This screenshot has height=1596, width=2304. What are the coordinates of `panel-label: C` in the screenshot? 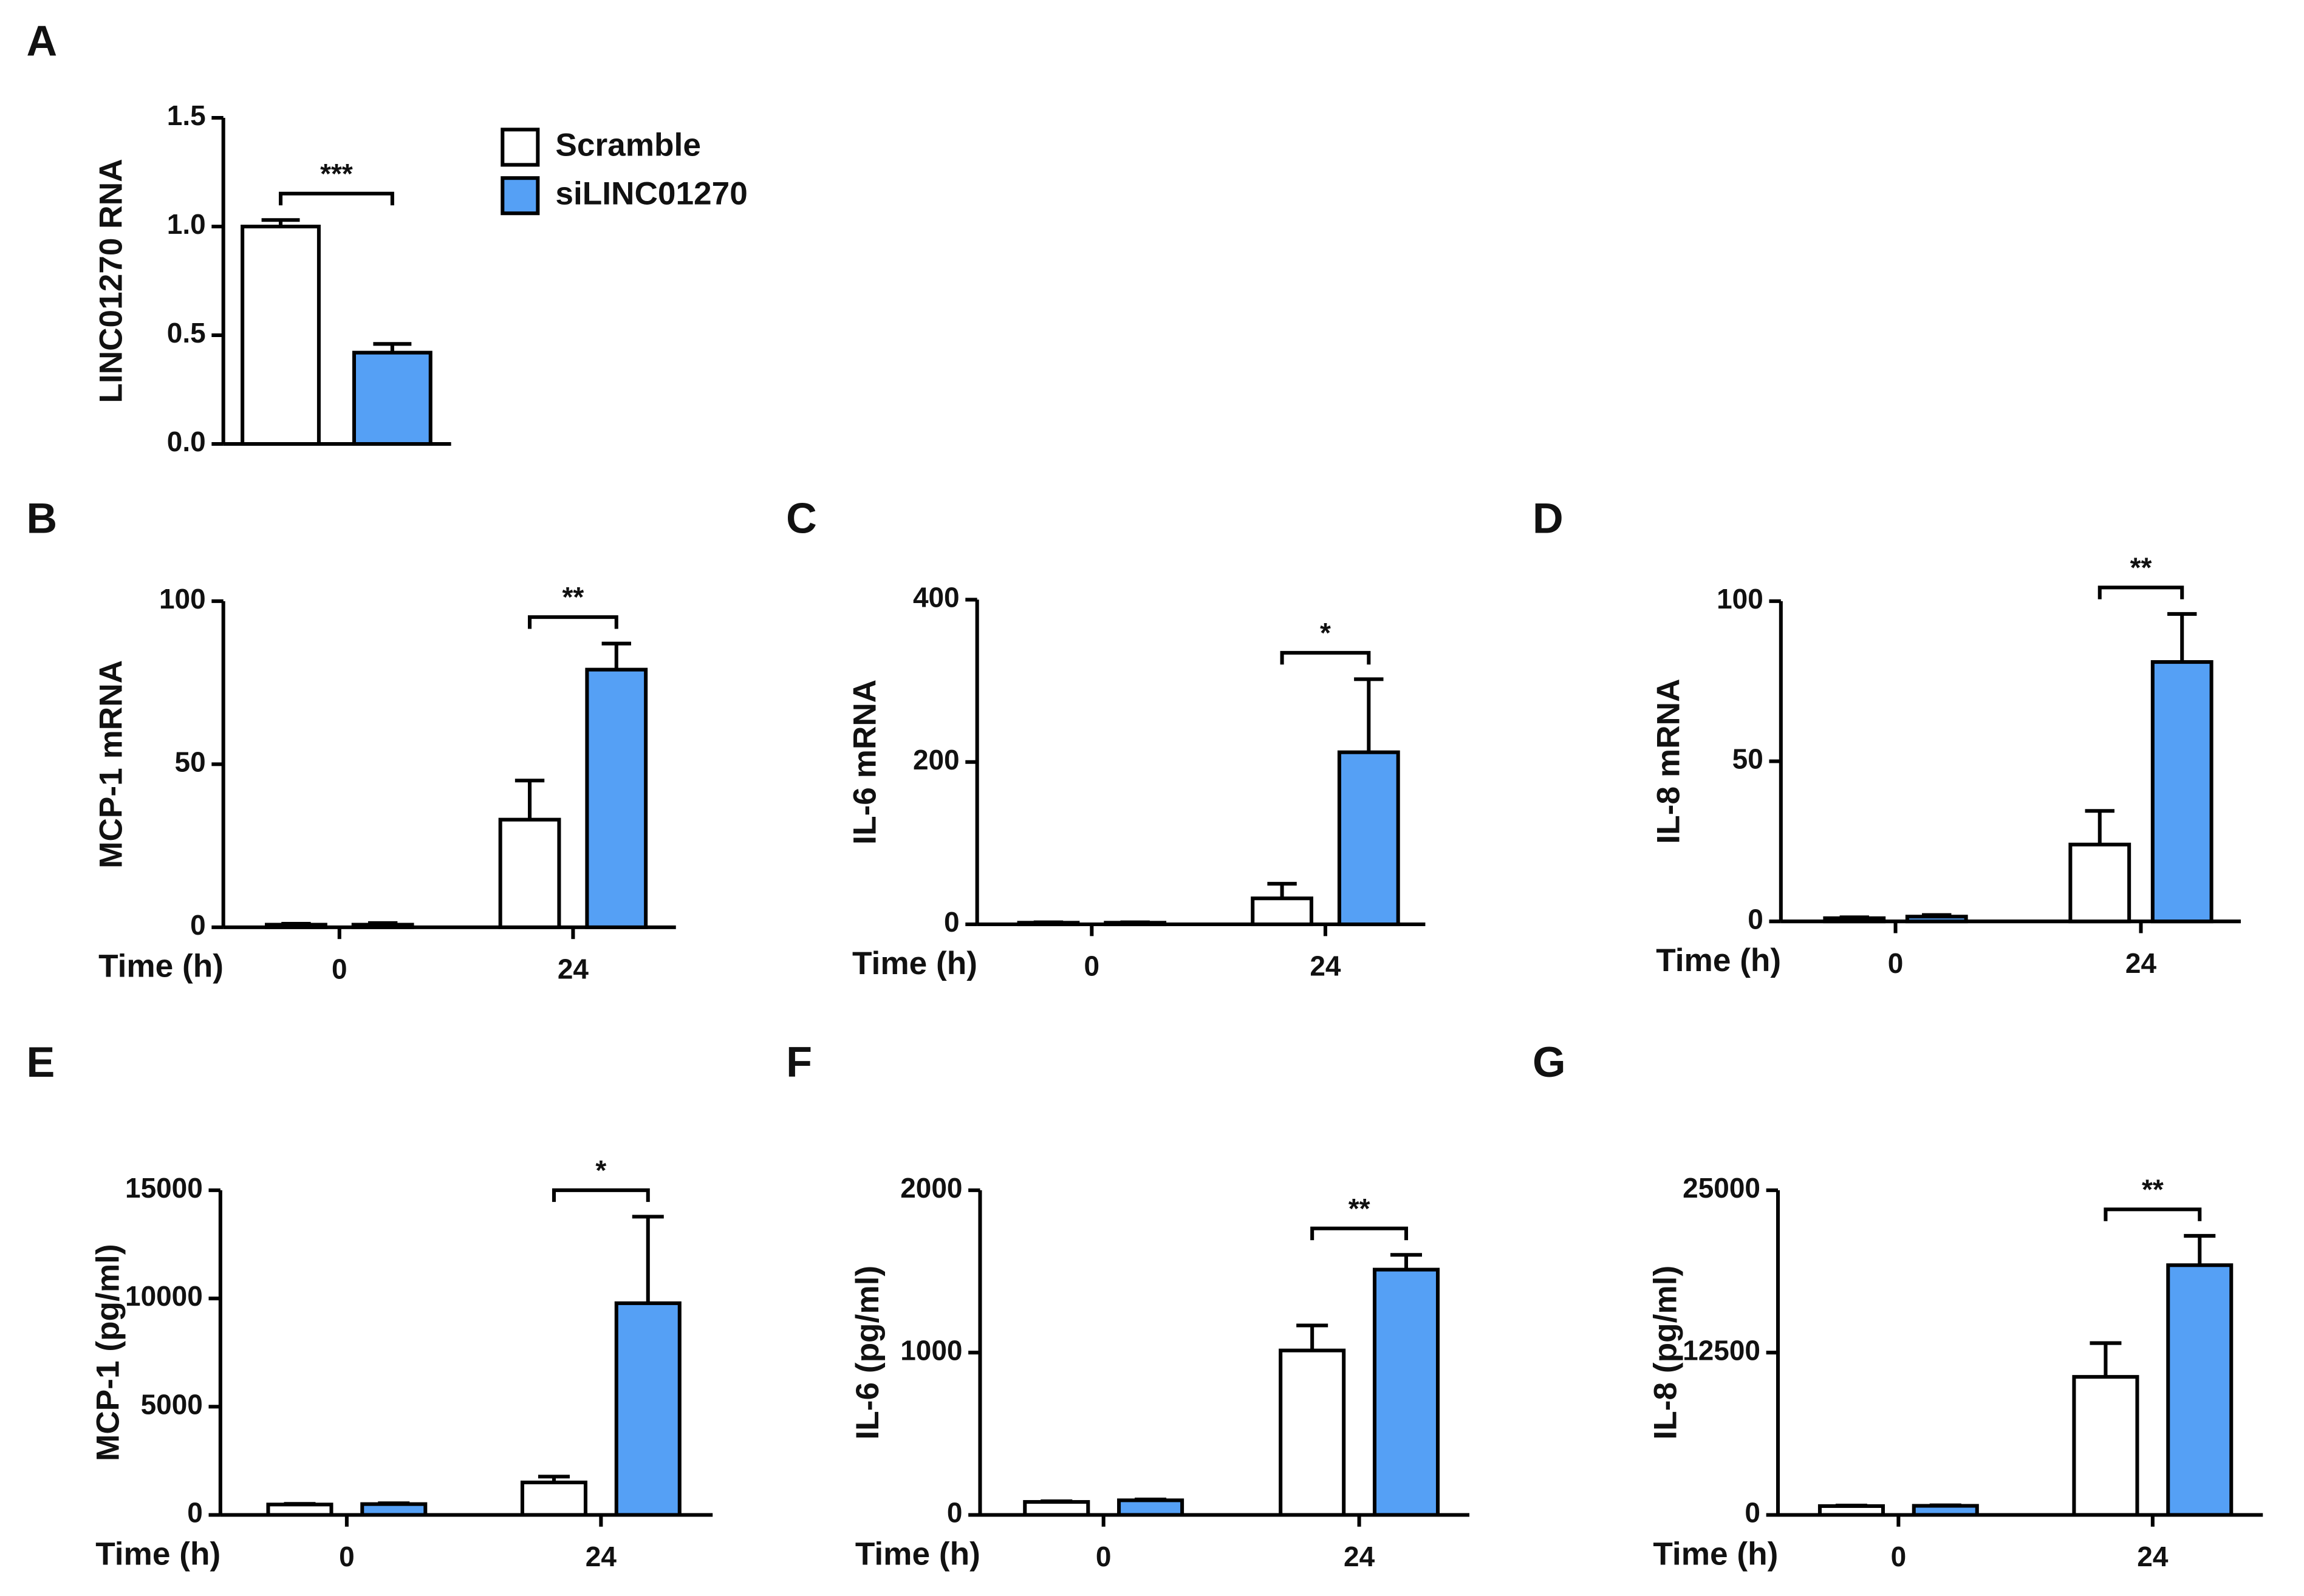 It's located at (801, 518).